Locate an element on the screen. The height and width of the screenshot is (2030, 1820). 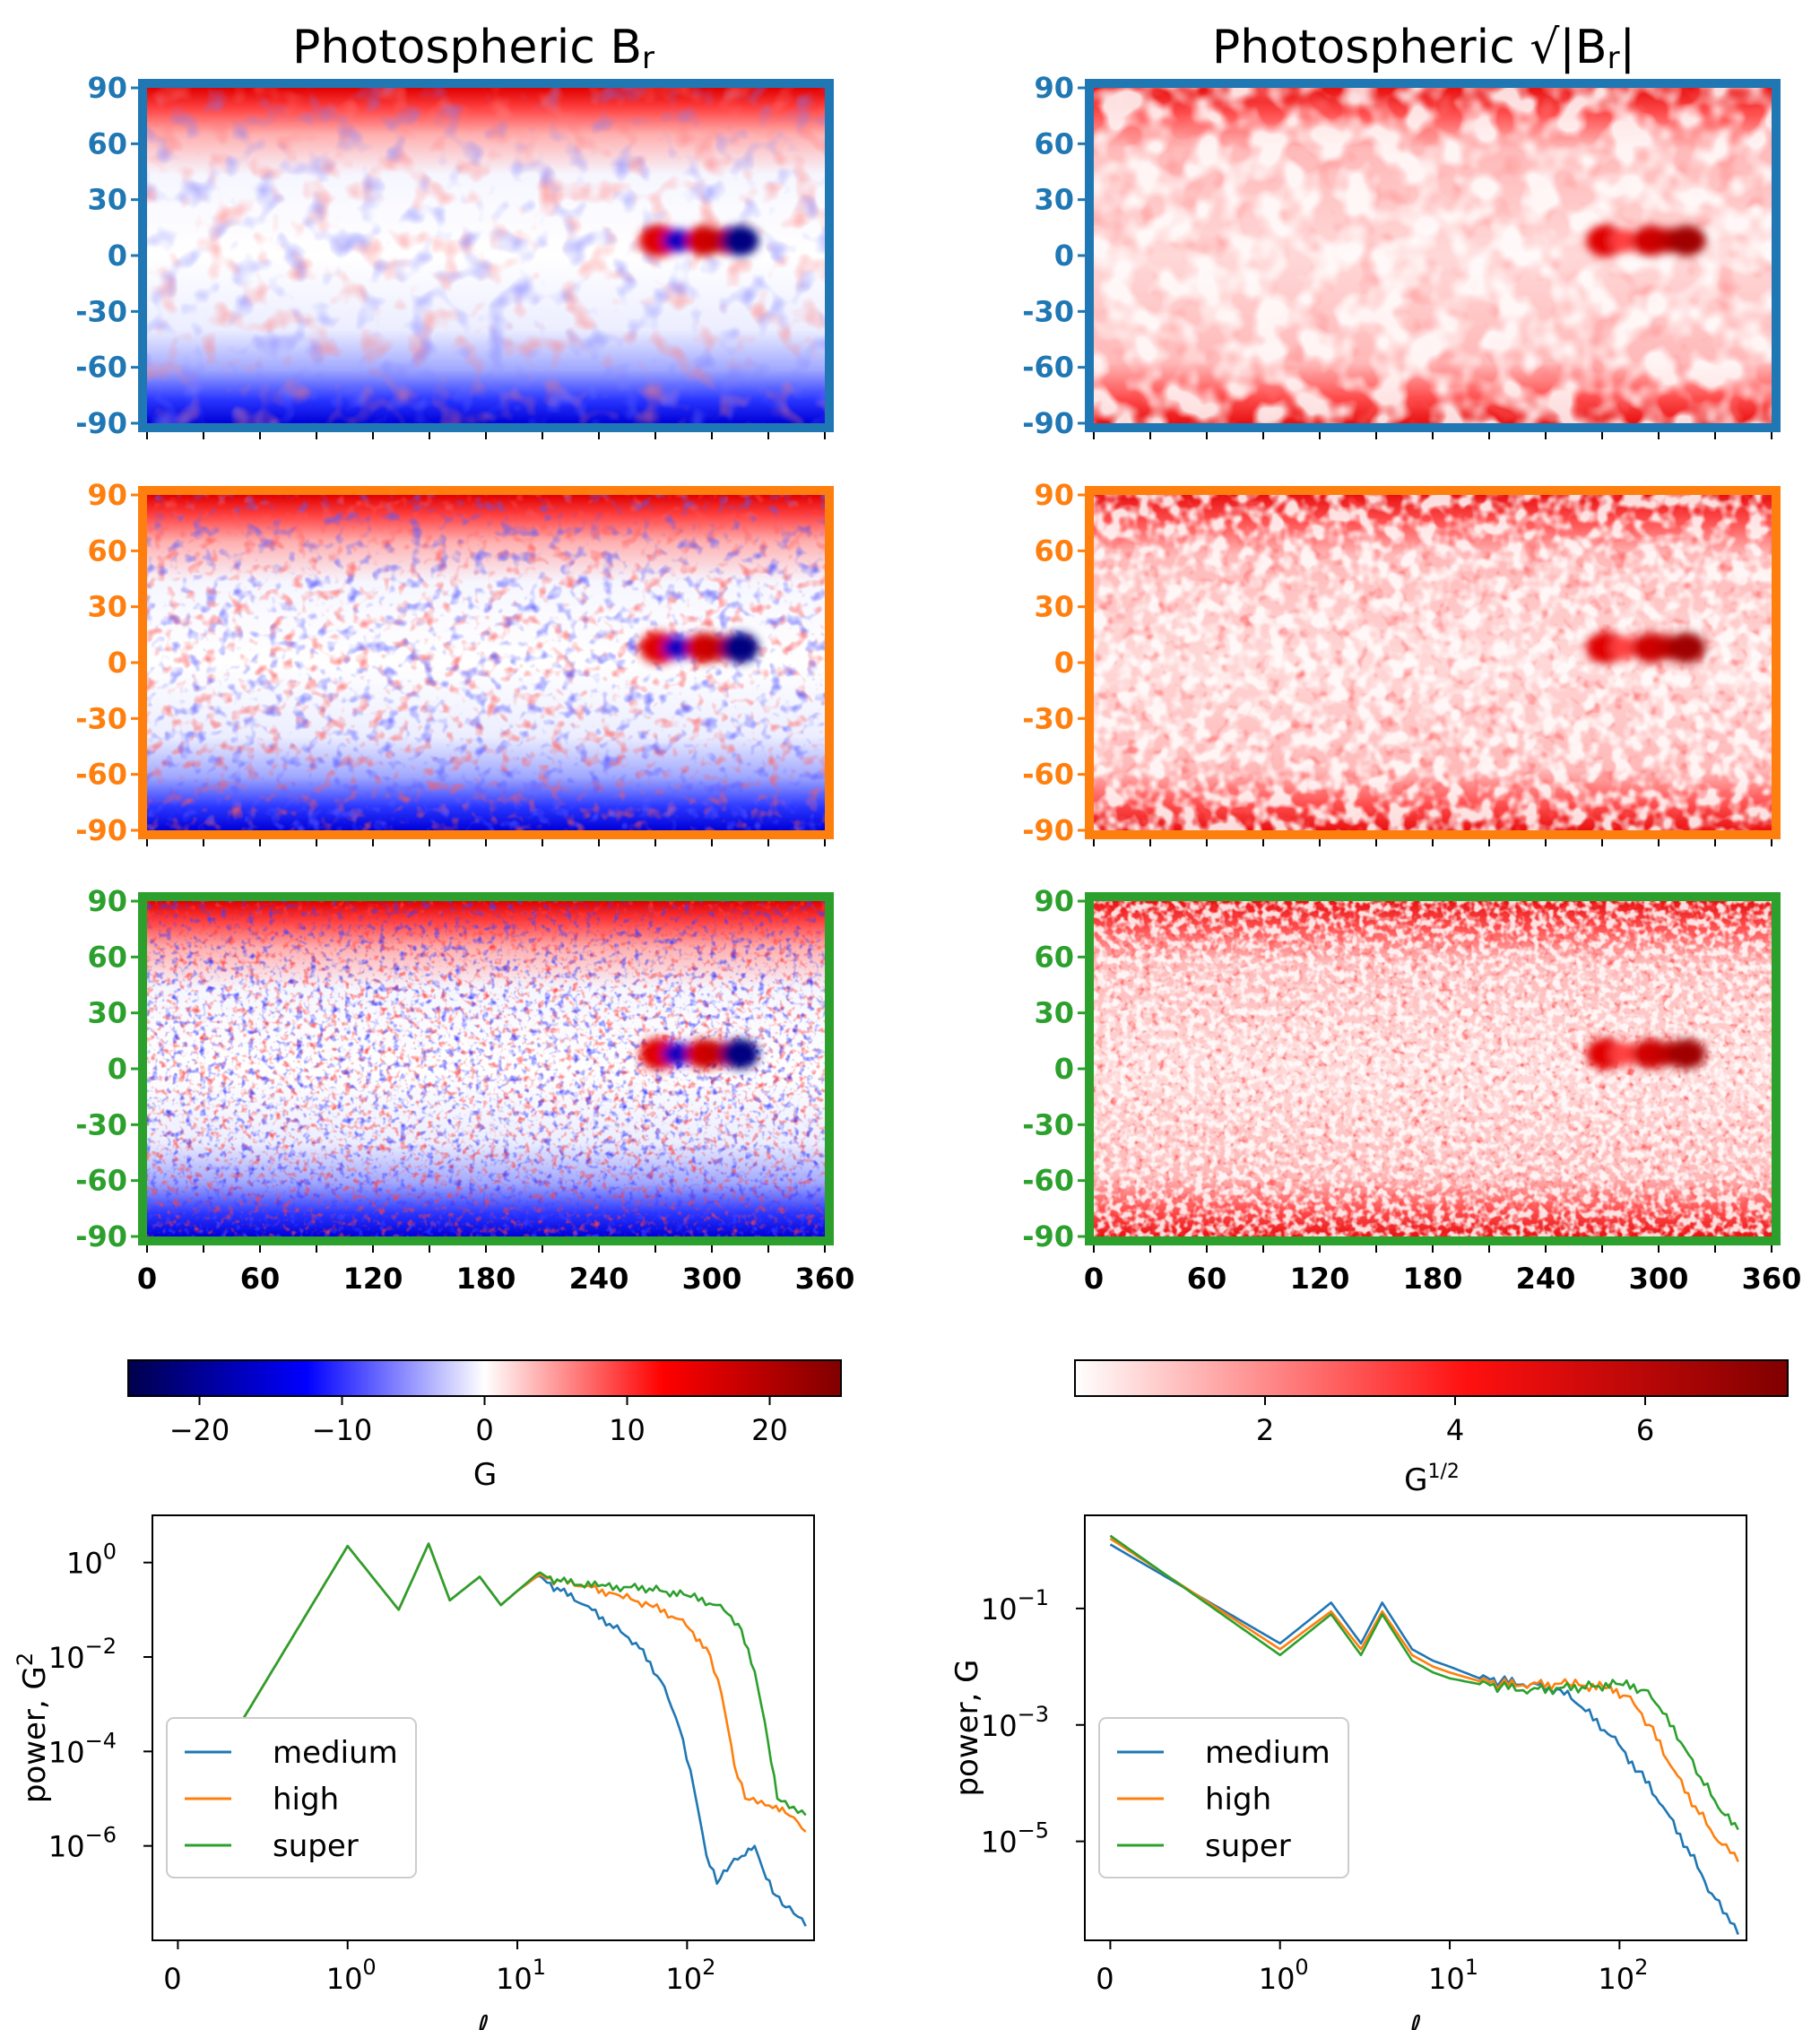
colorbar-tick-label: −20 is located at coordinates (199, 1430).